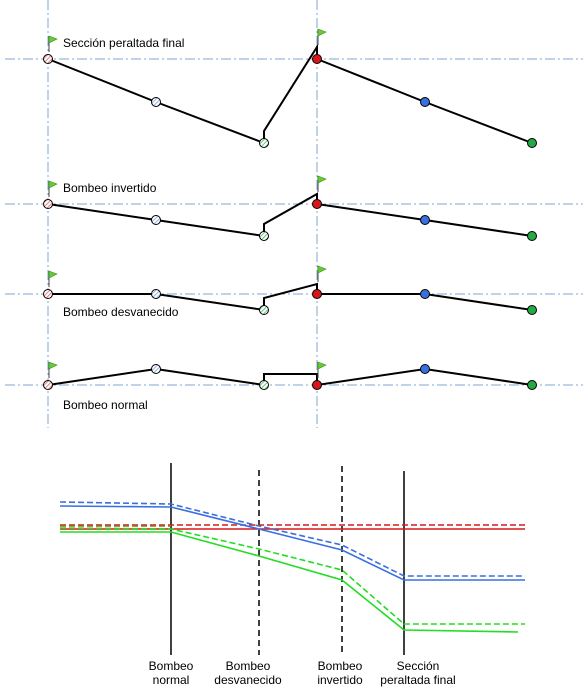  I want to click on bottom-label-desvanecido-1: Bombeo, so click(248, 666).